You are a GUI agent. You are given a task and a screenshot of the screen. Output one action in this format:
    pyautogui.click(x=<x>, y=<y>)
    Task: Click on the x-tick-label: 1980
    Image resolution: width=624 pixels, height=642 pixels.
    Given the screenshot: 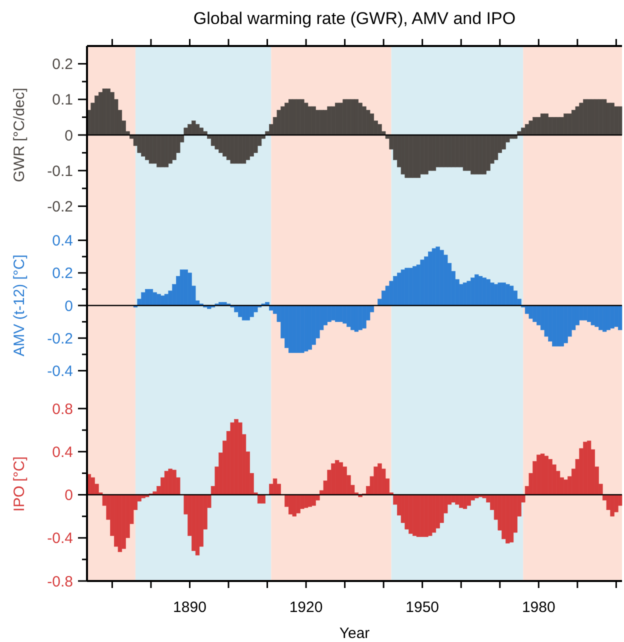 What is the action you would take?
    pyautogui.click(x=539, y=607)
    